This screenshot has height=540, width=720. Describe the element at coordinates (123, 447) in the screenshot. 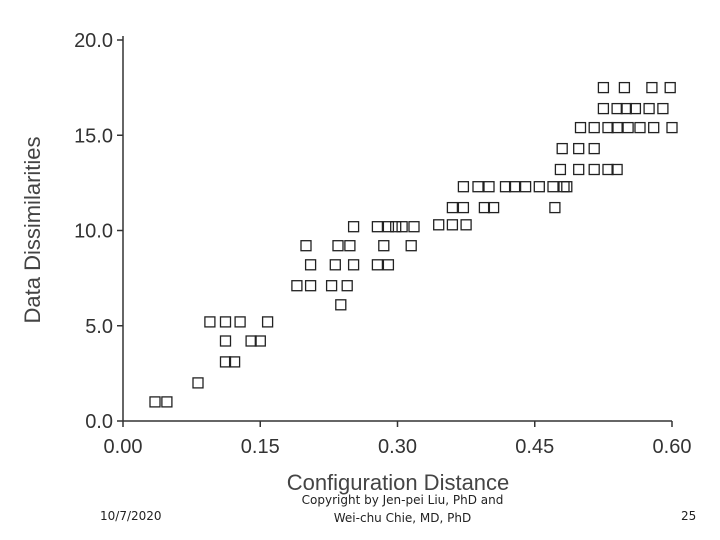

I see `x-tick-label: 0.00` at that location.